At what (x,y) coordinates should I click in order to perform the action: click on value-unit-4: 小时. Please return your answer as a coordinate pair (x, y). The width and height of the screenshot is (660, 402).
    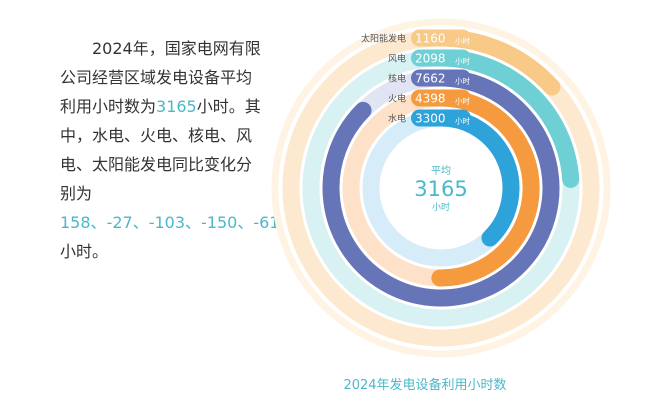
    Looking at the image, I should click on (462, 101).